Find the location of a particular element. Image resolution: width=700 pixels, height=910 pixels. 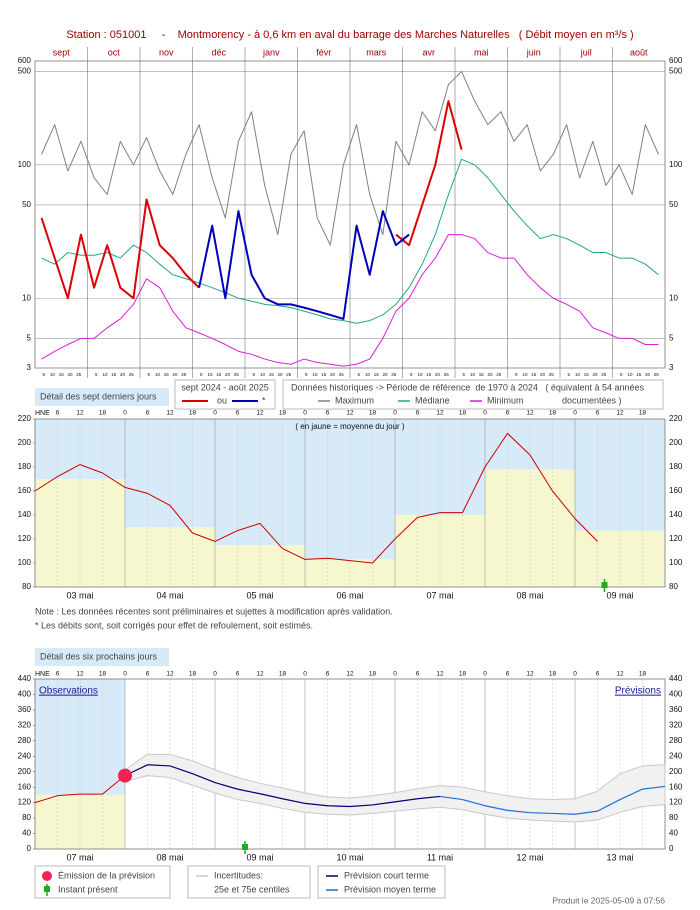

observed-line is located at coordinates (80, 789).